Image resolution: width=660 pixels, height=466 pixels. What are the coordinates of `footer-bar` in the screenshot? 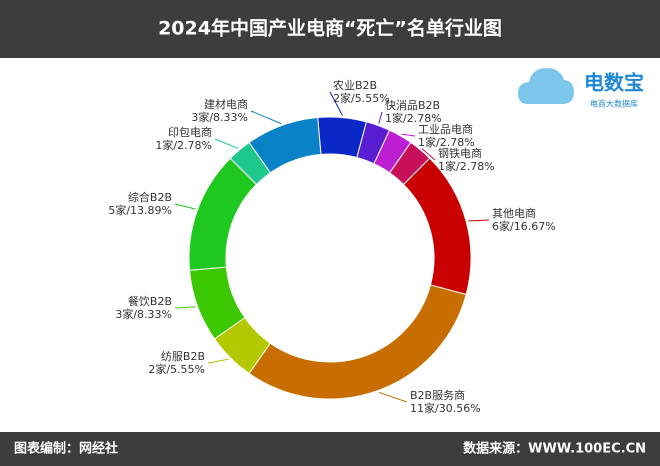 It's located at (330, 449).